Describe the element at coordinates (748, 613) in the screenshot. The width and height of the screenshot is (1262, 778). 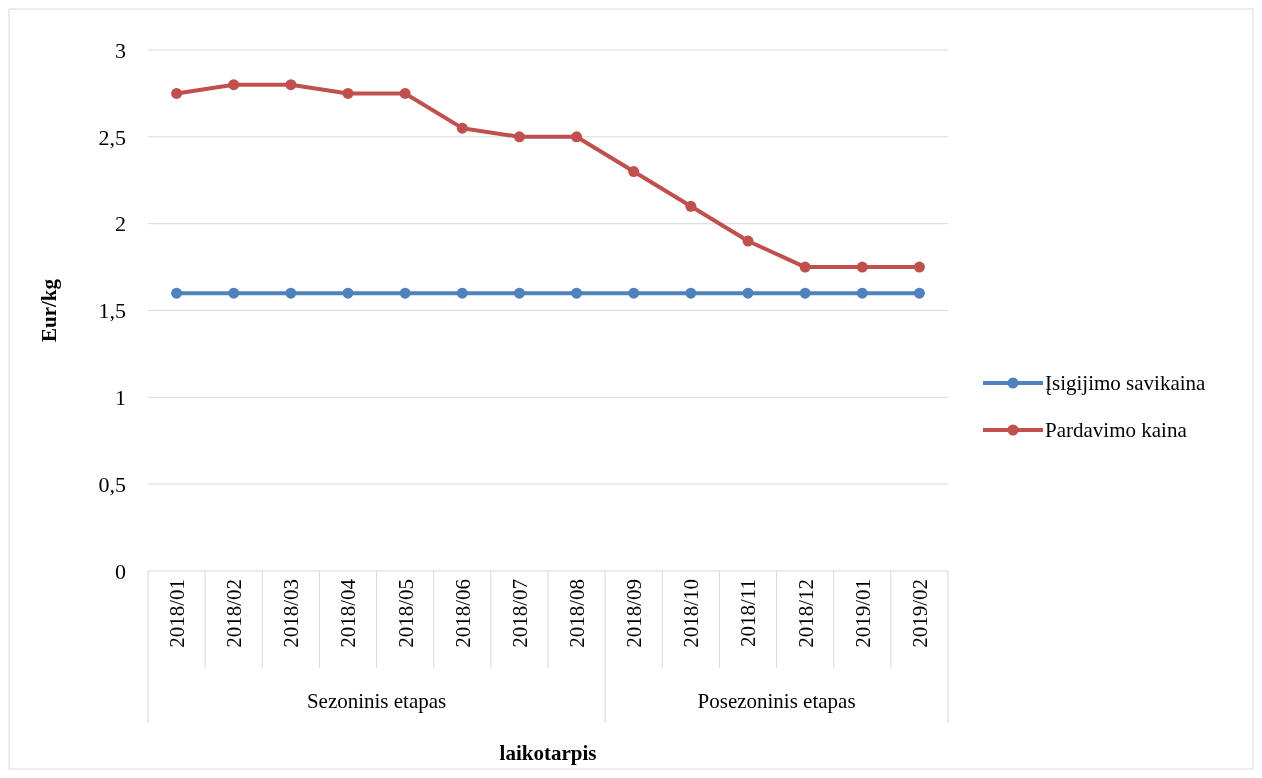
I see `x-tick-label: 2018/11` at that location.